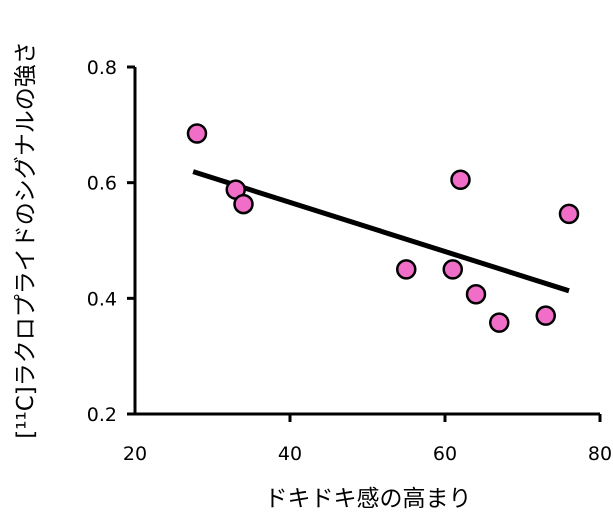  Describe the element at coordinates (102, 68) in the screenshot. I see `y-tick-label: 0.8` at that location.